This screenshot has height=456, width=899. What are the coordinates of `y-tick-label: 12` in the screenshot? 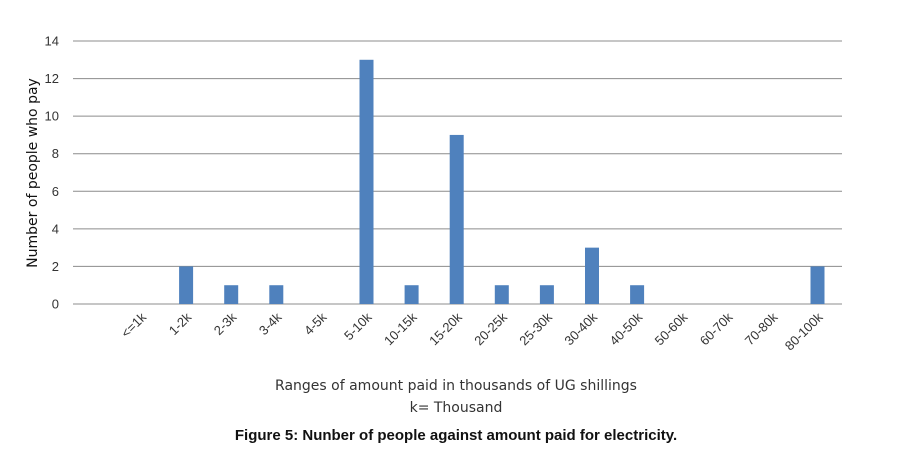 It's located at (52, 78).